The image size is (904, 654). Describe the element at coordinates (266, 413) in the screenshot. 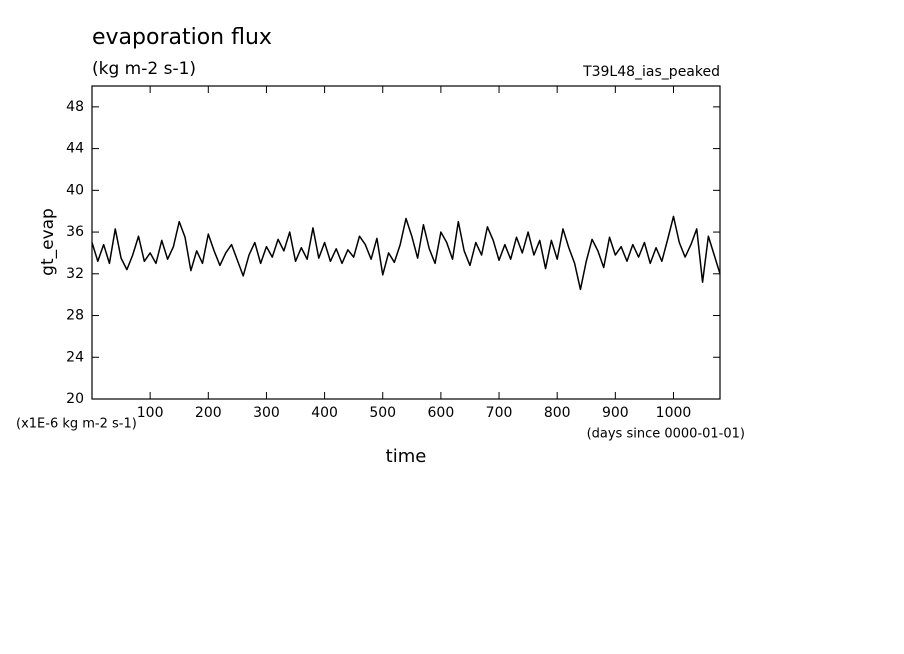

I see `x-tick-label: 300` at that location.